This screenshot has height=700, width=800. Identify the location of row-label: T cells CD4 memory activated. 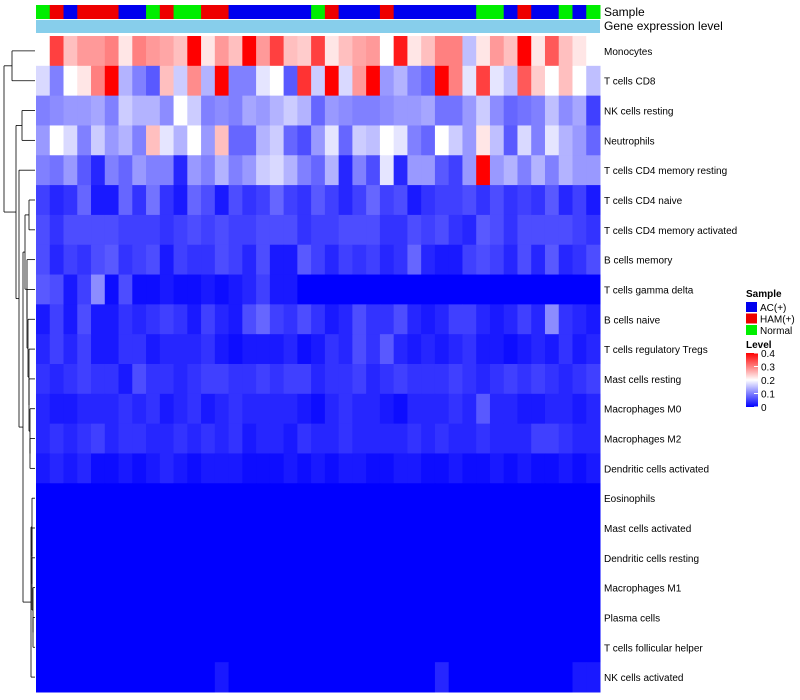
(670, 231).